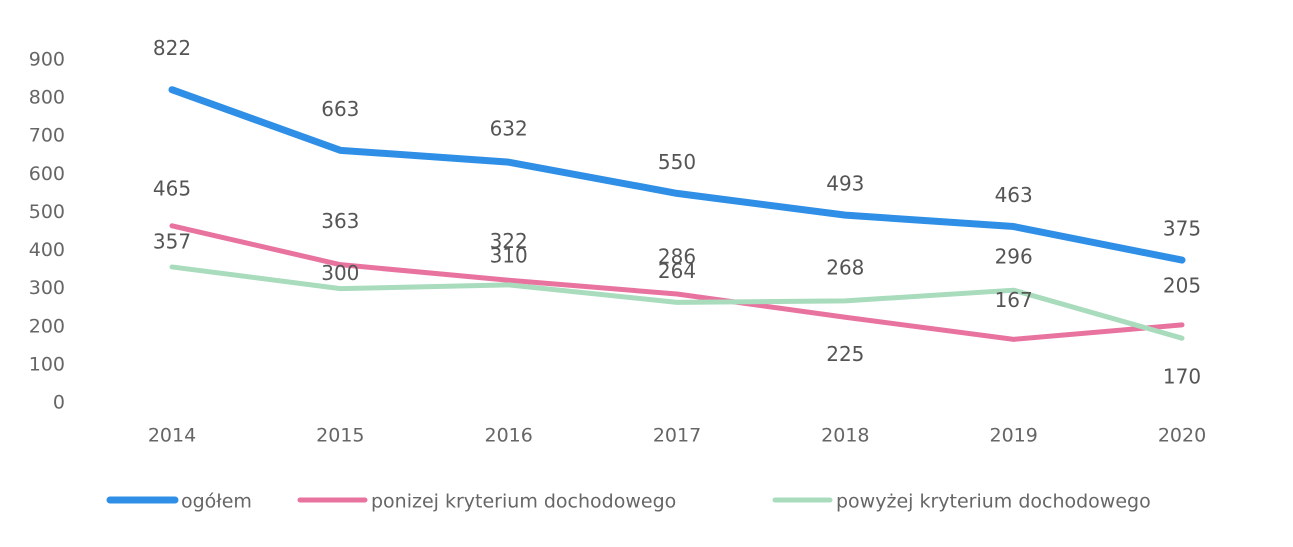 The image size is (1293, 547). I want to click on y-tick-label: 0, so click(59, 403).